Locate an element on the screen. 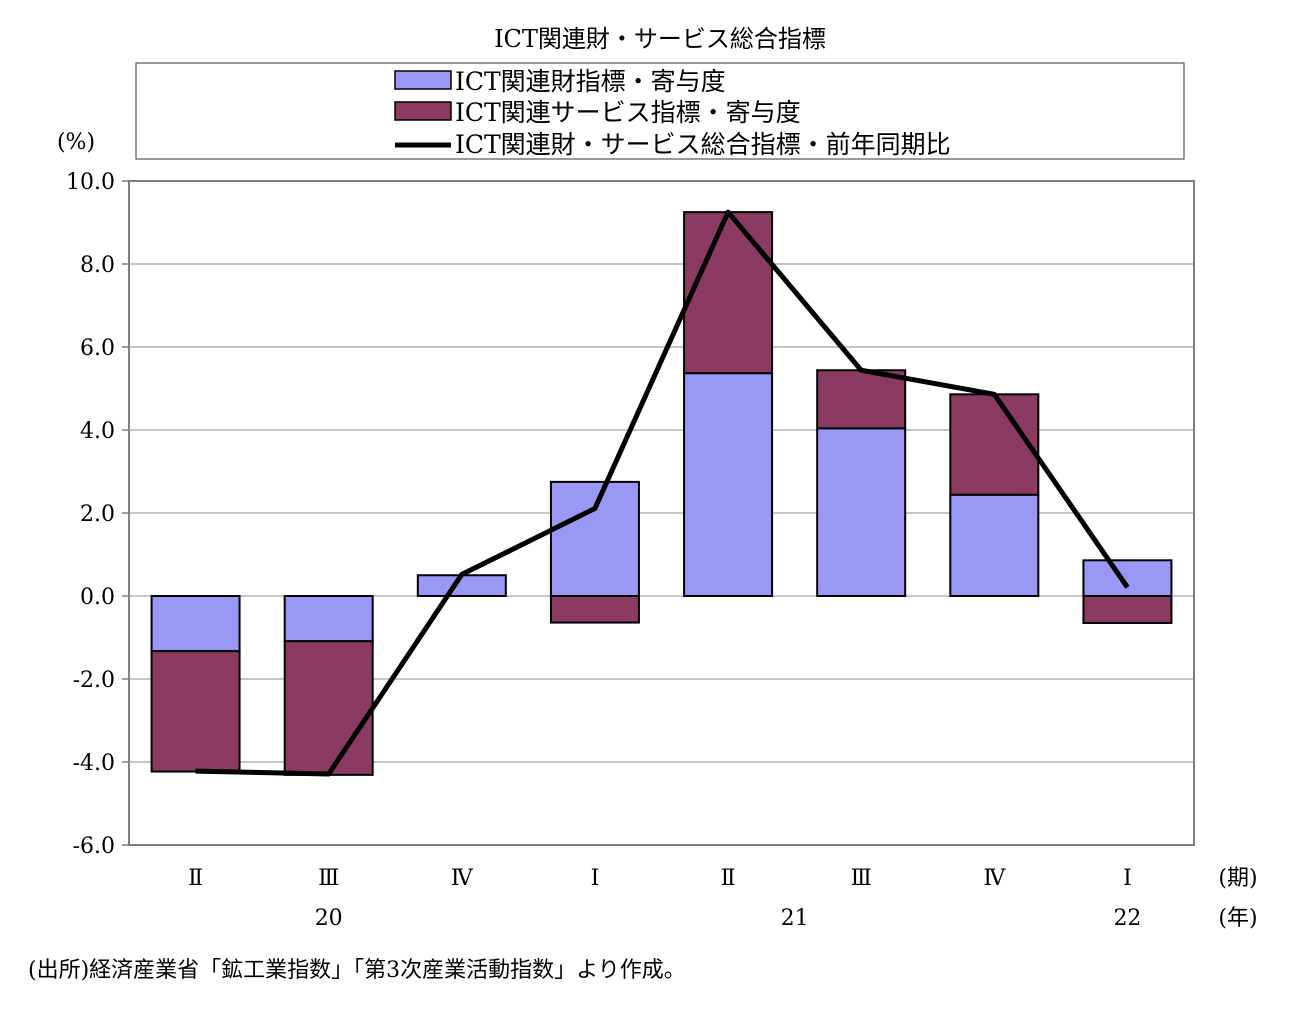 The width and height of the screenshot is (1300, 1018). legend-label-total: ICT関連財・サービス総合指標・前年同期比 is located at coordinates (703, 144).